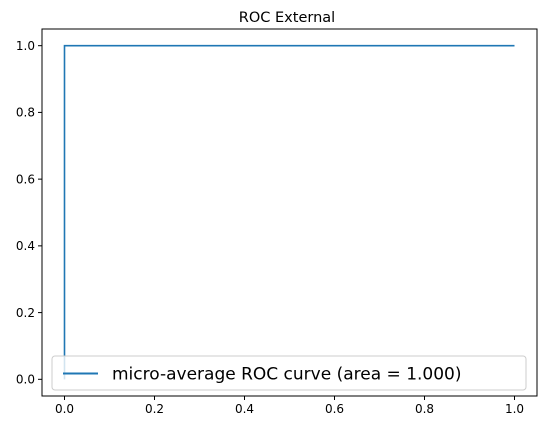 The height and width of the screenshot is (435, 547). Describe the element at coordinates (334, 409) in the screenshot. I see `x-tick-label: 0.6` at that location.